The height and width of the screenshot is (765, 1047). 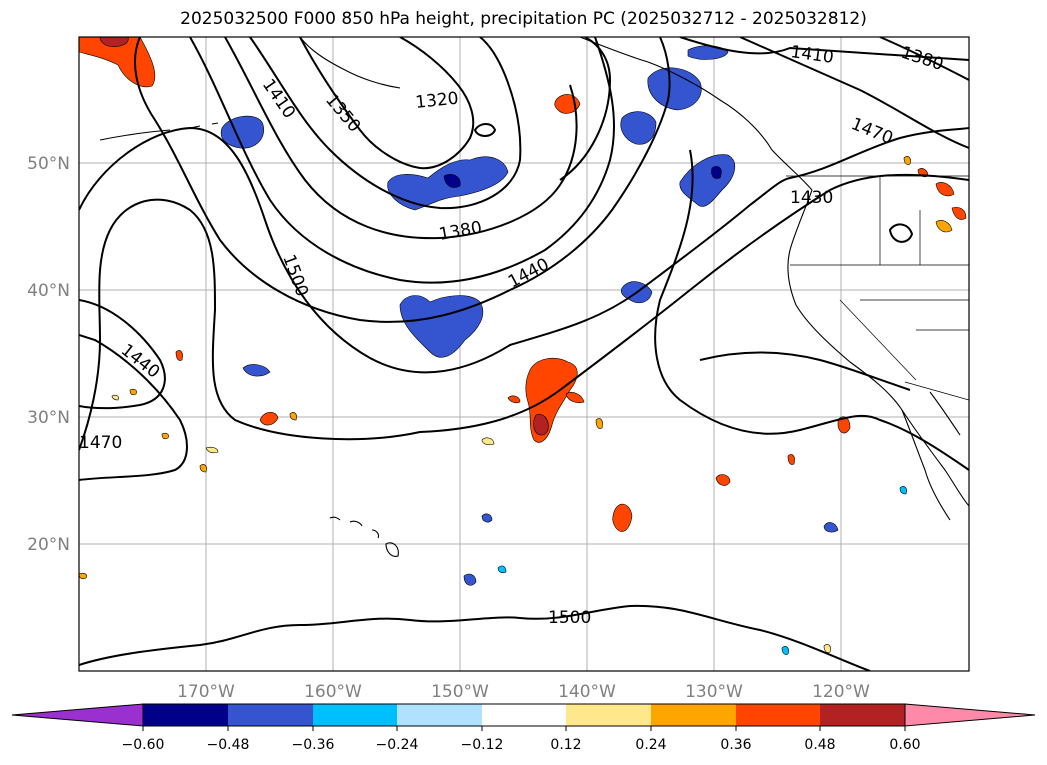 What do you see at coordinates (48, 354) in the screenshot?
I see `lat-labels: 50°N 40°N 30°N 20°N` at bounding box center [48, 354].